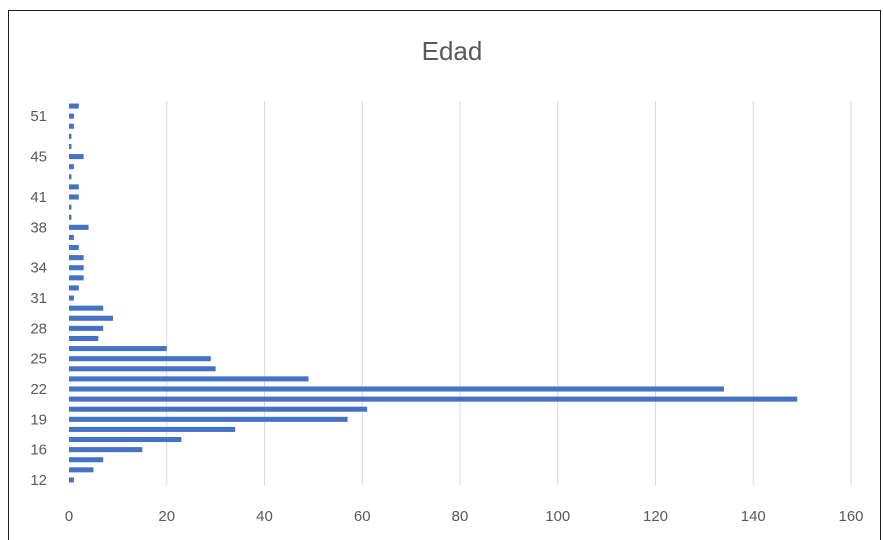 The image size is (883, 540). I want to click on y-tick-label: 28, so click(38, 328).